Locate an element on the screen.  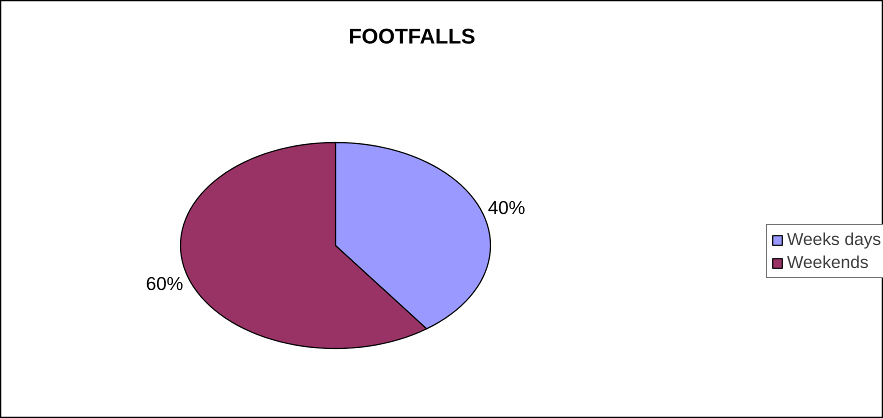
chart-title: FOOTFALLS is located at coordinates (412, 36).